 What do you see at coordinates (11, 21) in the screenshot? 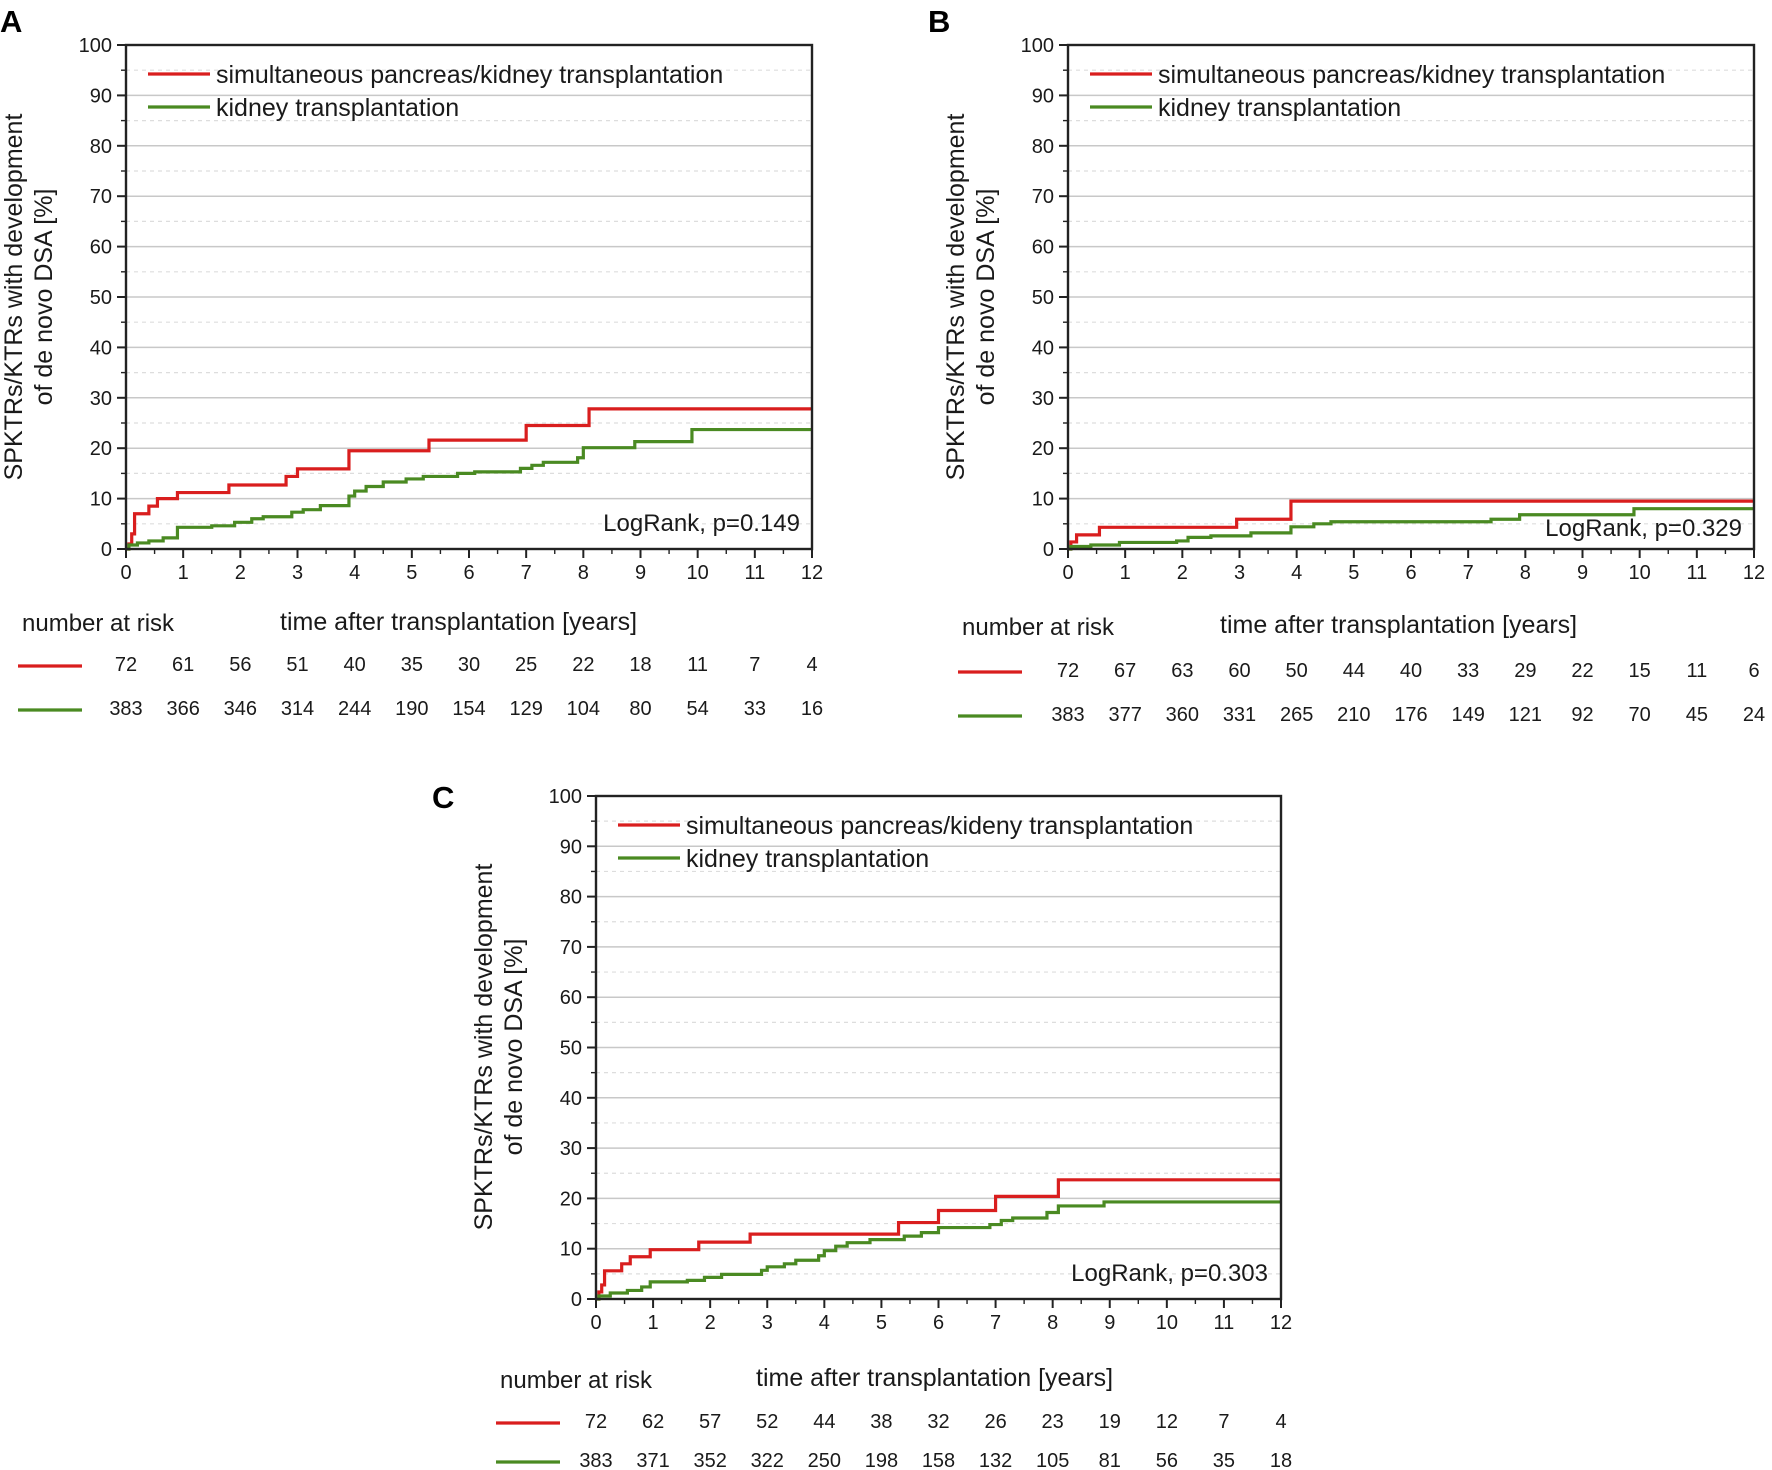
I see `panel-label-a: A` at bounding box center [11, 21].